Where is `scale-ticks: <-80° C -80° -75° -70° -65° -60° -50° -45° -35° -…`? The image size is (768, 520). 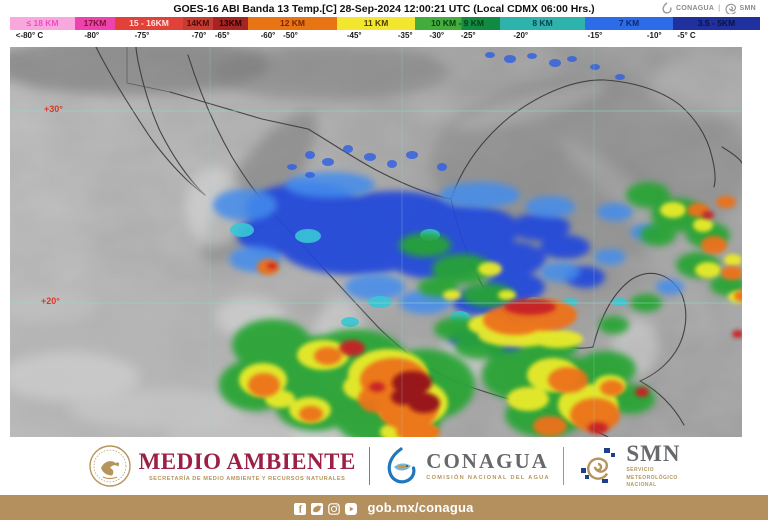
scale-ticks: <-80° C -80° -75° -70° -65° -60° -50° -45° -35° -… is located at coordinates (385, 36).